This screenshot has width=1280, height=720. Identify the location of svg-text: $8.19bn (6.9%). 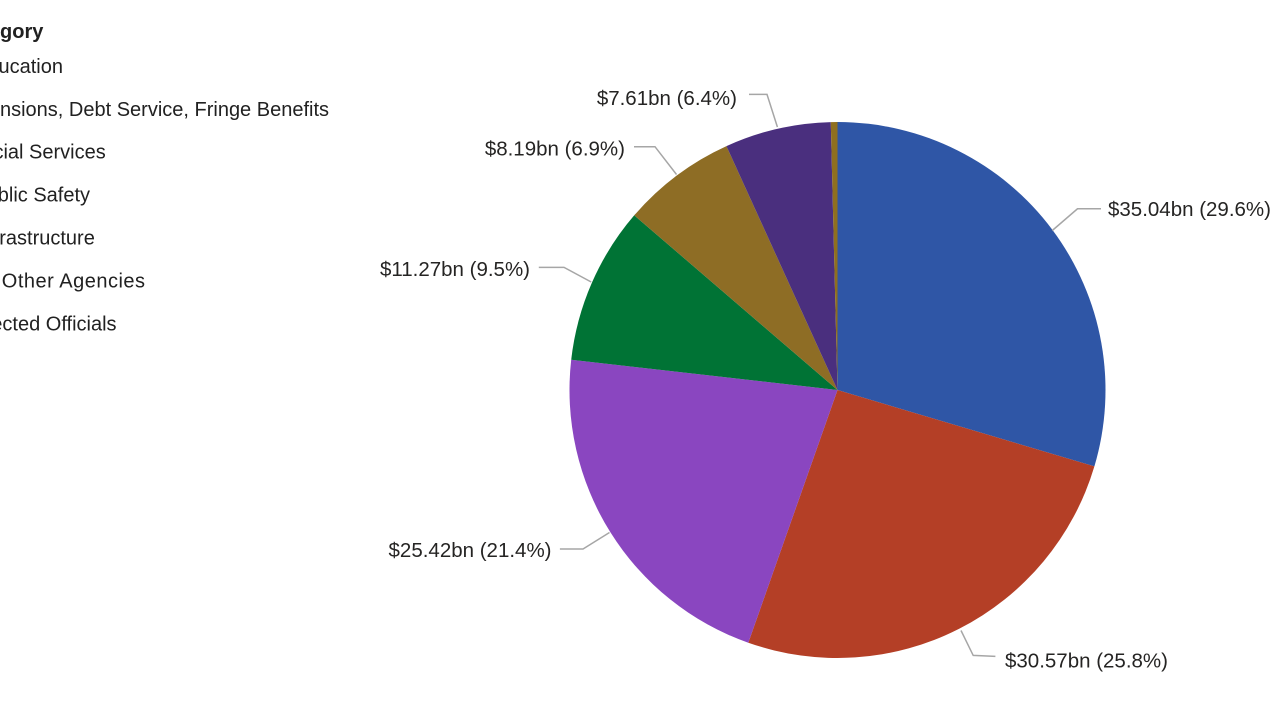
(555, 149).